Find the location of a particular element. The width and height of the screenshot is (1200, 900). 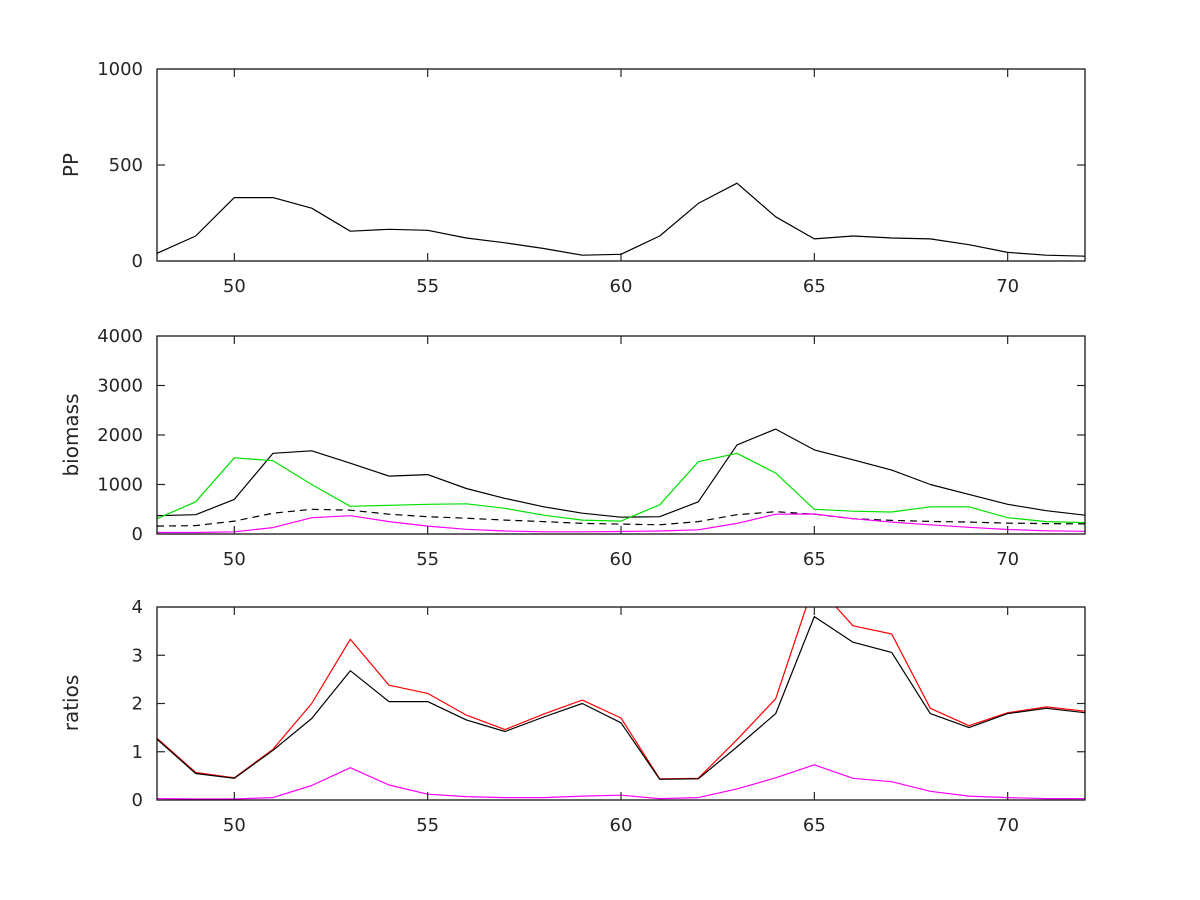

y-tick-label: 1 is located at coordinates (137, 752).